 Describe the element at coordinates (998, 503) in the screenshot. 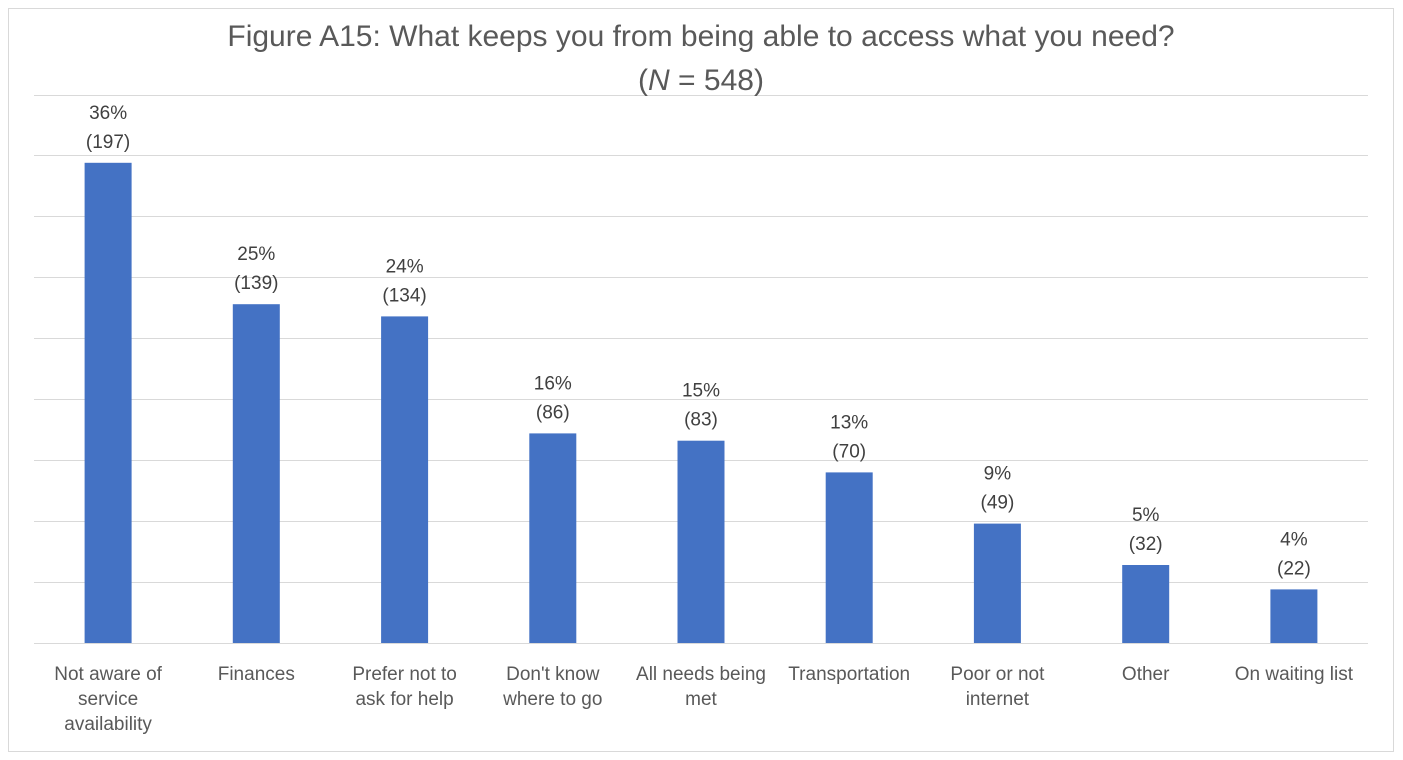

I see `data-label-count: (49)` at that location.